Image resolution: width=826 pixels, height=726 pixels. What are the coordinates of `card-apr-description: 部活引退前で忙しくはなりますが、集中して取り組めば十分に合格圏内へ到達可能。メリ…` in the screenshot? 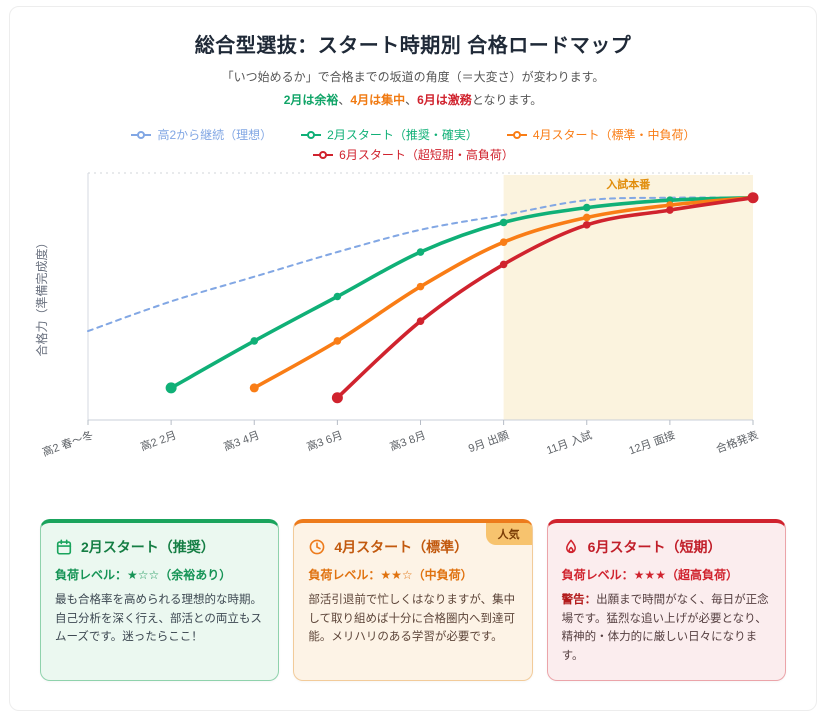 It's located at (412, 619).